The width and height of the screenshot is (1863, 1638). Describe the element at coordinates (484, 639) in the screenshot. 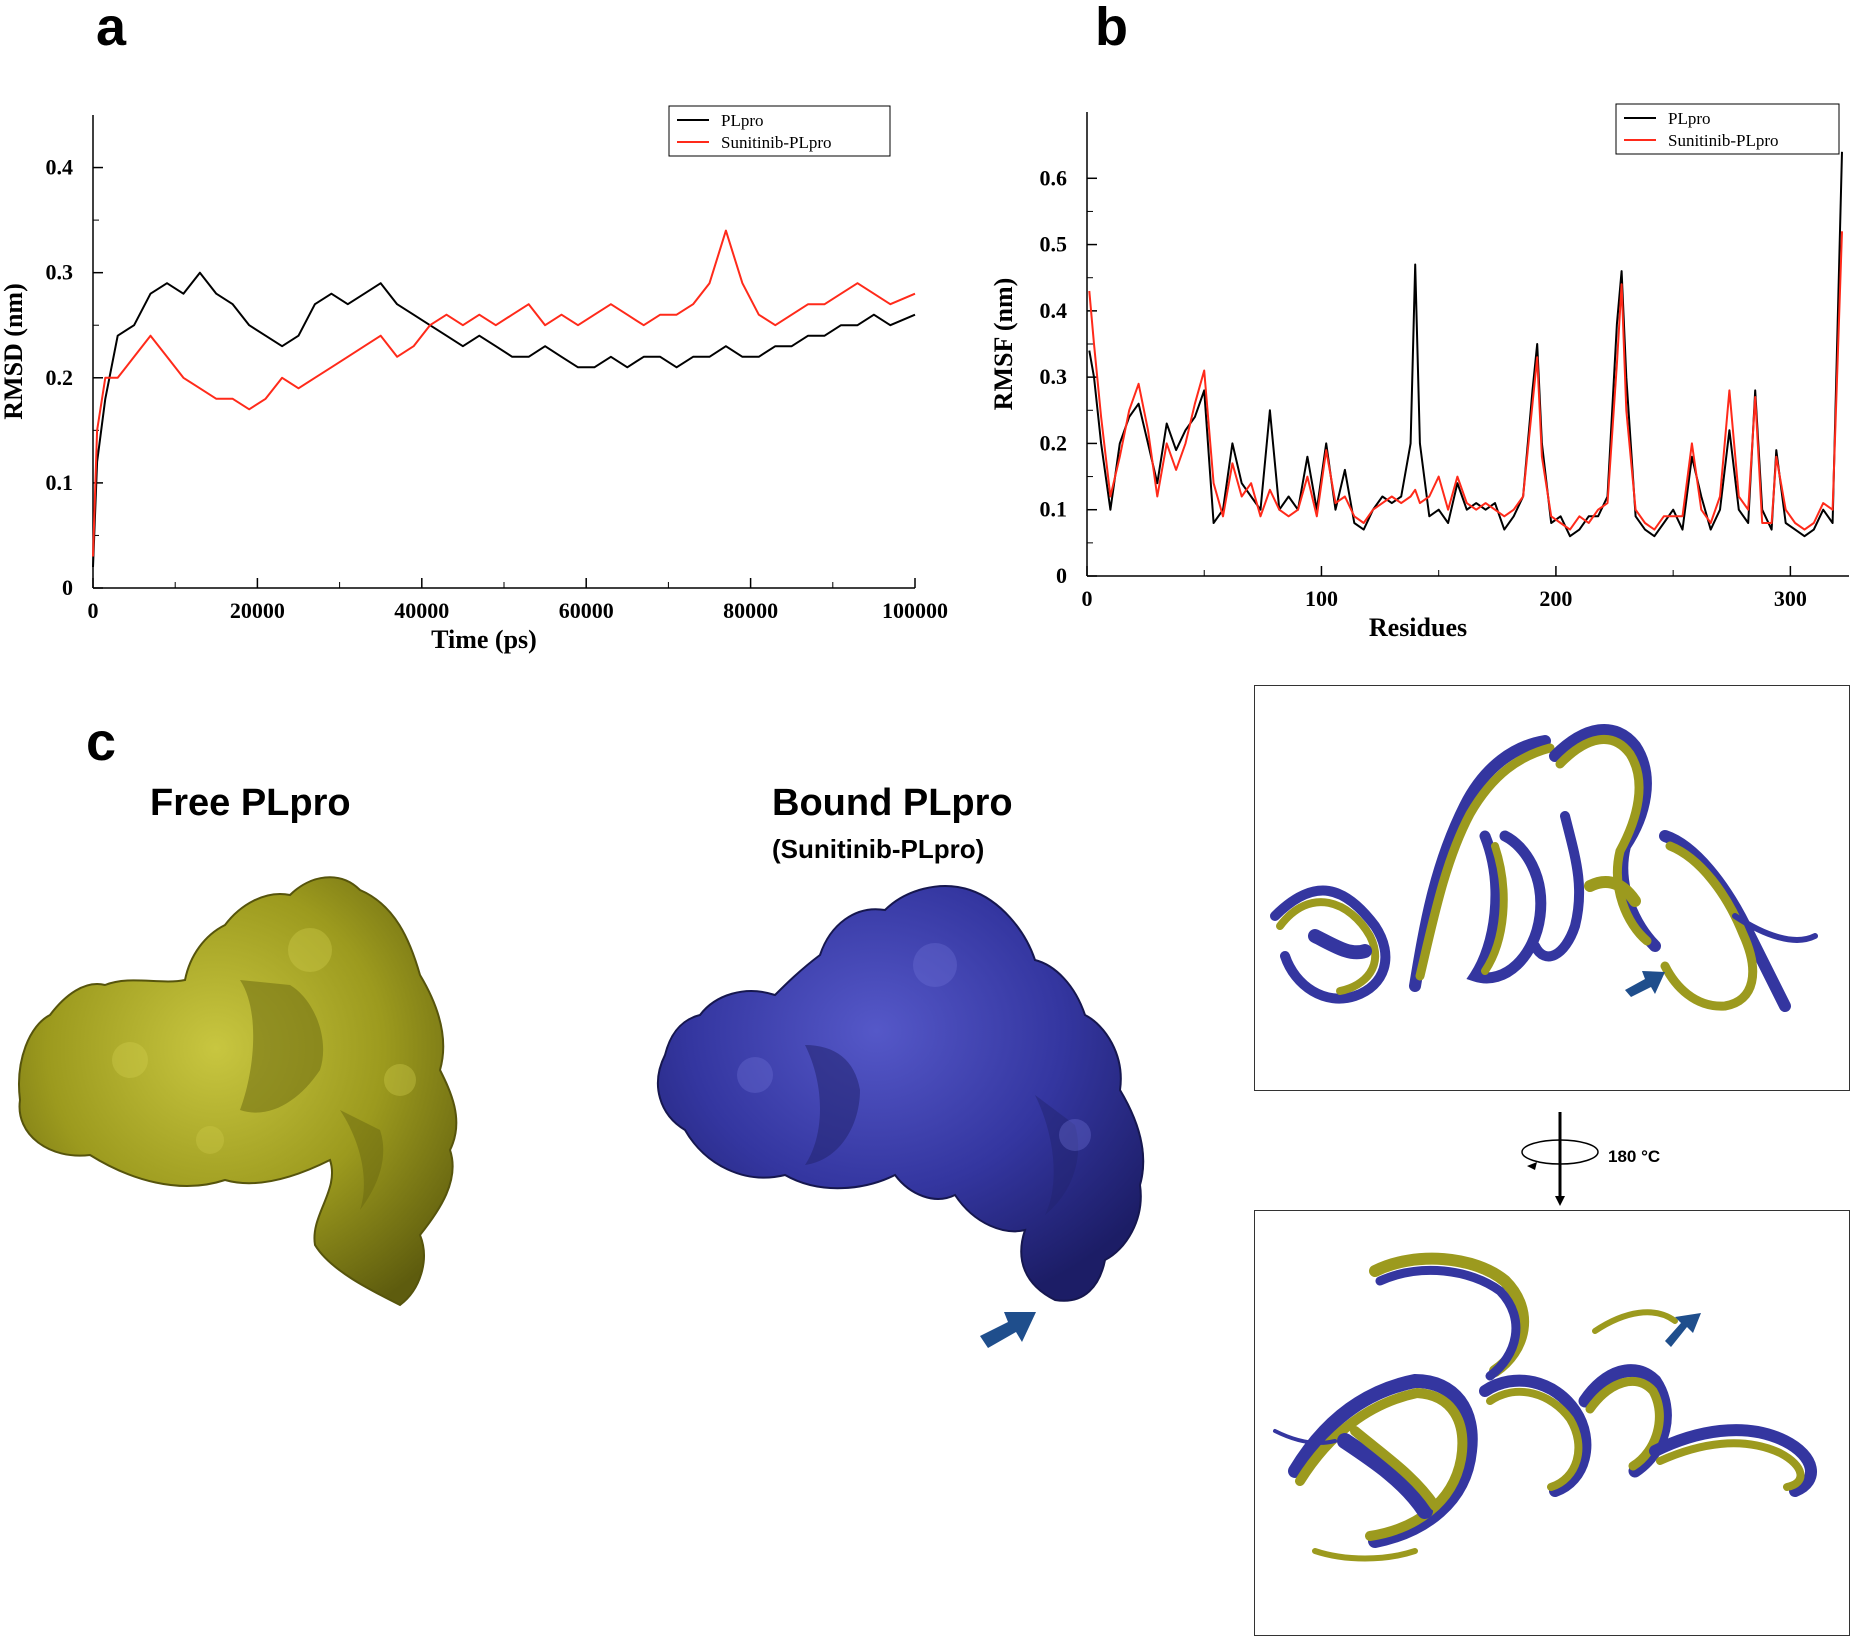

I see `x-axis-title-a: Time (ps)` at that location.